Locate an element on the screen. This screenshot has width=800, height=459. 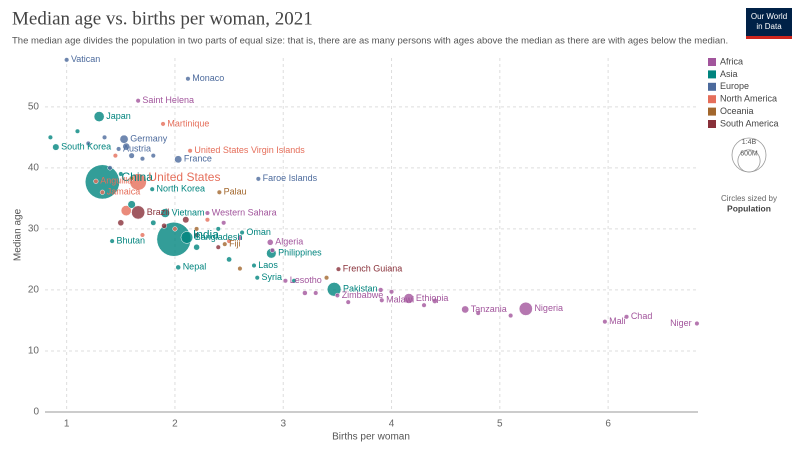
point-label: Lesotho is located at coordinates (306, 280).